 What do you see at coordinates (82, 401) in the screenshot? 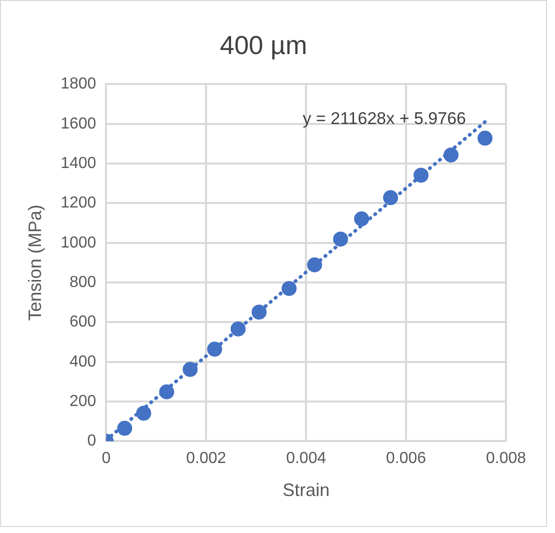
I see `y-tick-label: 200` at bounding box center [82, 401].